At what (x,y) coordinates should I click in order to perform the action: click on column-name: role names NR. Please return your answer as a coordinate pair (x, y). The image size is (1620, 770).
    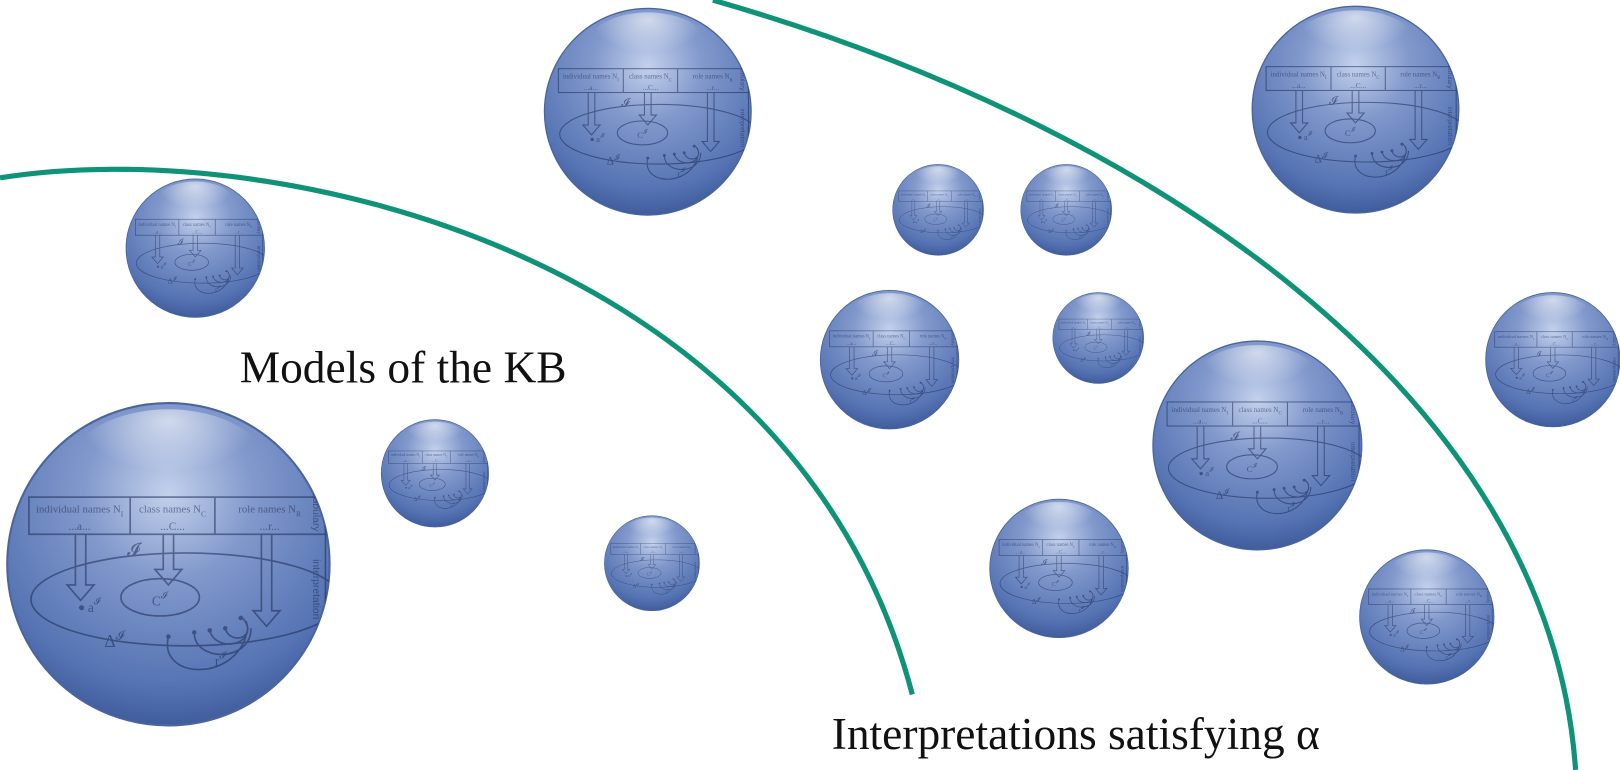
    Looking at the image, I should click on (682, 547).